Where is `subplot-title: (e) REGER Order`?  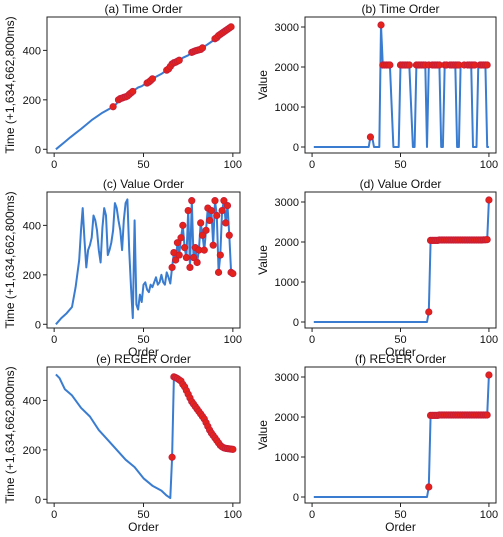
subplot-title: (e) REGER Order is located at coordinates (143, 359).